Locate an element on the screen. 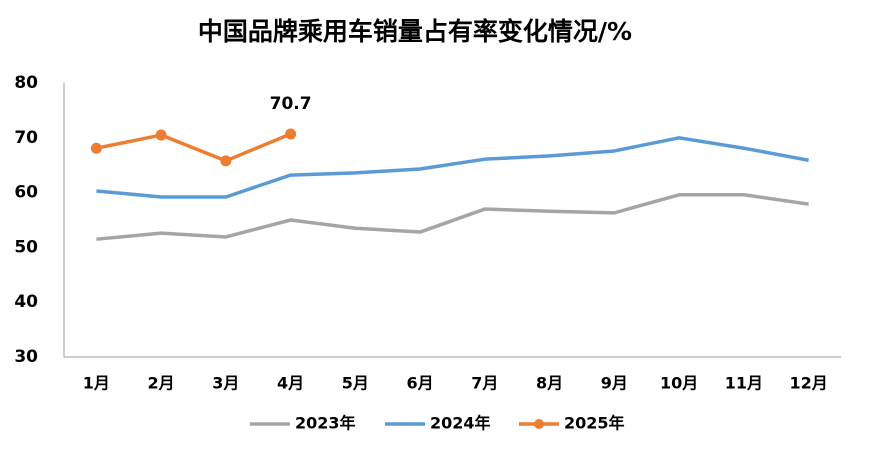 The image size is (895, 466). x-tick-label: 11月 is located at coordinates (744, 383).